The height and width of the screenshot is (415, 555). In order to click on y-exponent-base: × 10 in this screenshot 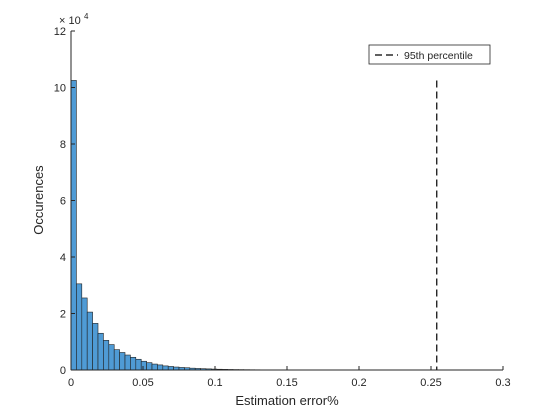, I will do `click(70, 21)`.